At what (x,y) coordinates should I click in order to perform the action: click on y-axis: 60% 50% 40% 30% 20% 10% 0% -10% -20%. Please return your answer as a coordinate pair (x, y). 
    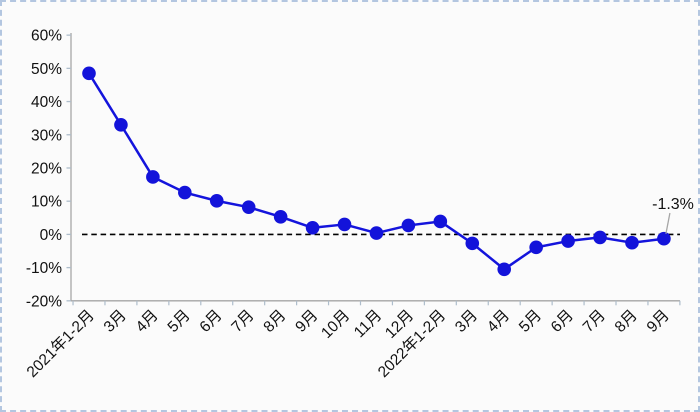
    Looking at the image, I should click on (49, 169).